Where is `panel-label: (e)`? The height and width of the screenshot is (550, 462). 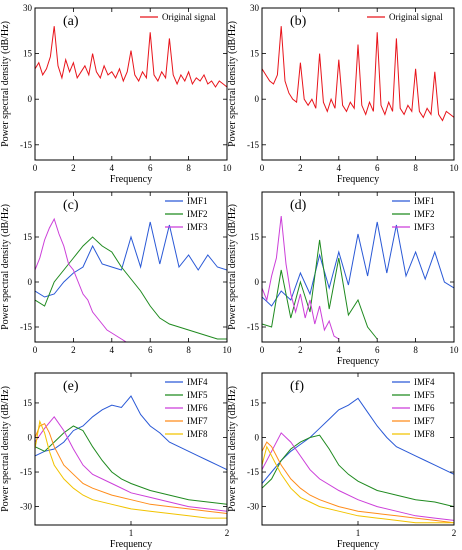 panel-label: (e) is located at coordinates (71, 386).